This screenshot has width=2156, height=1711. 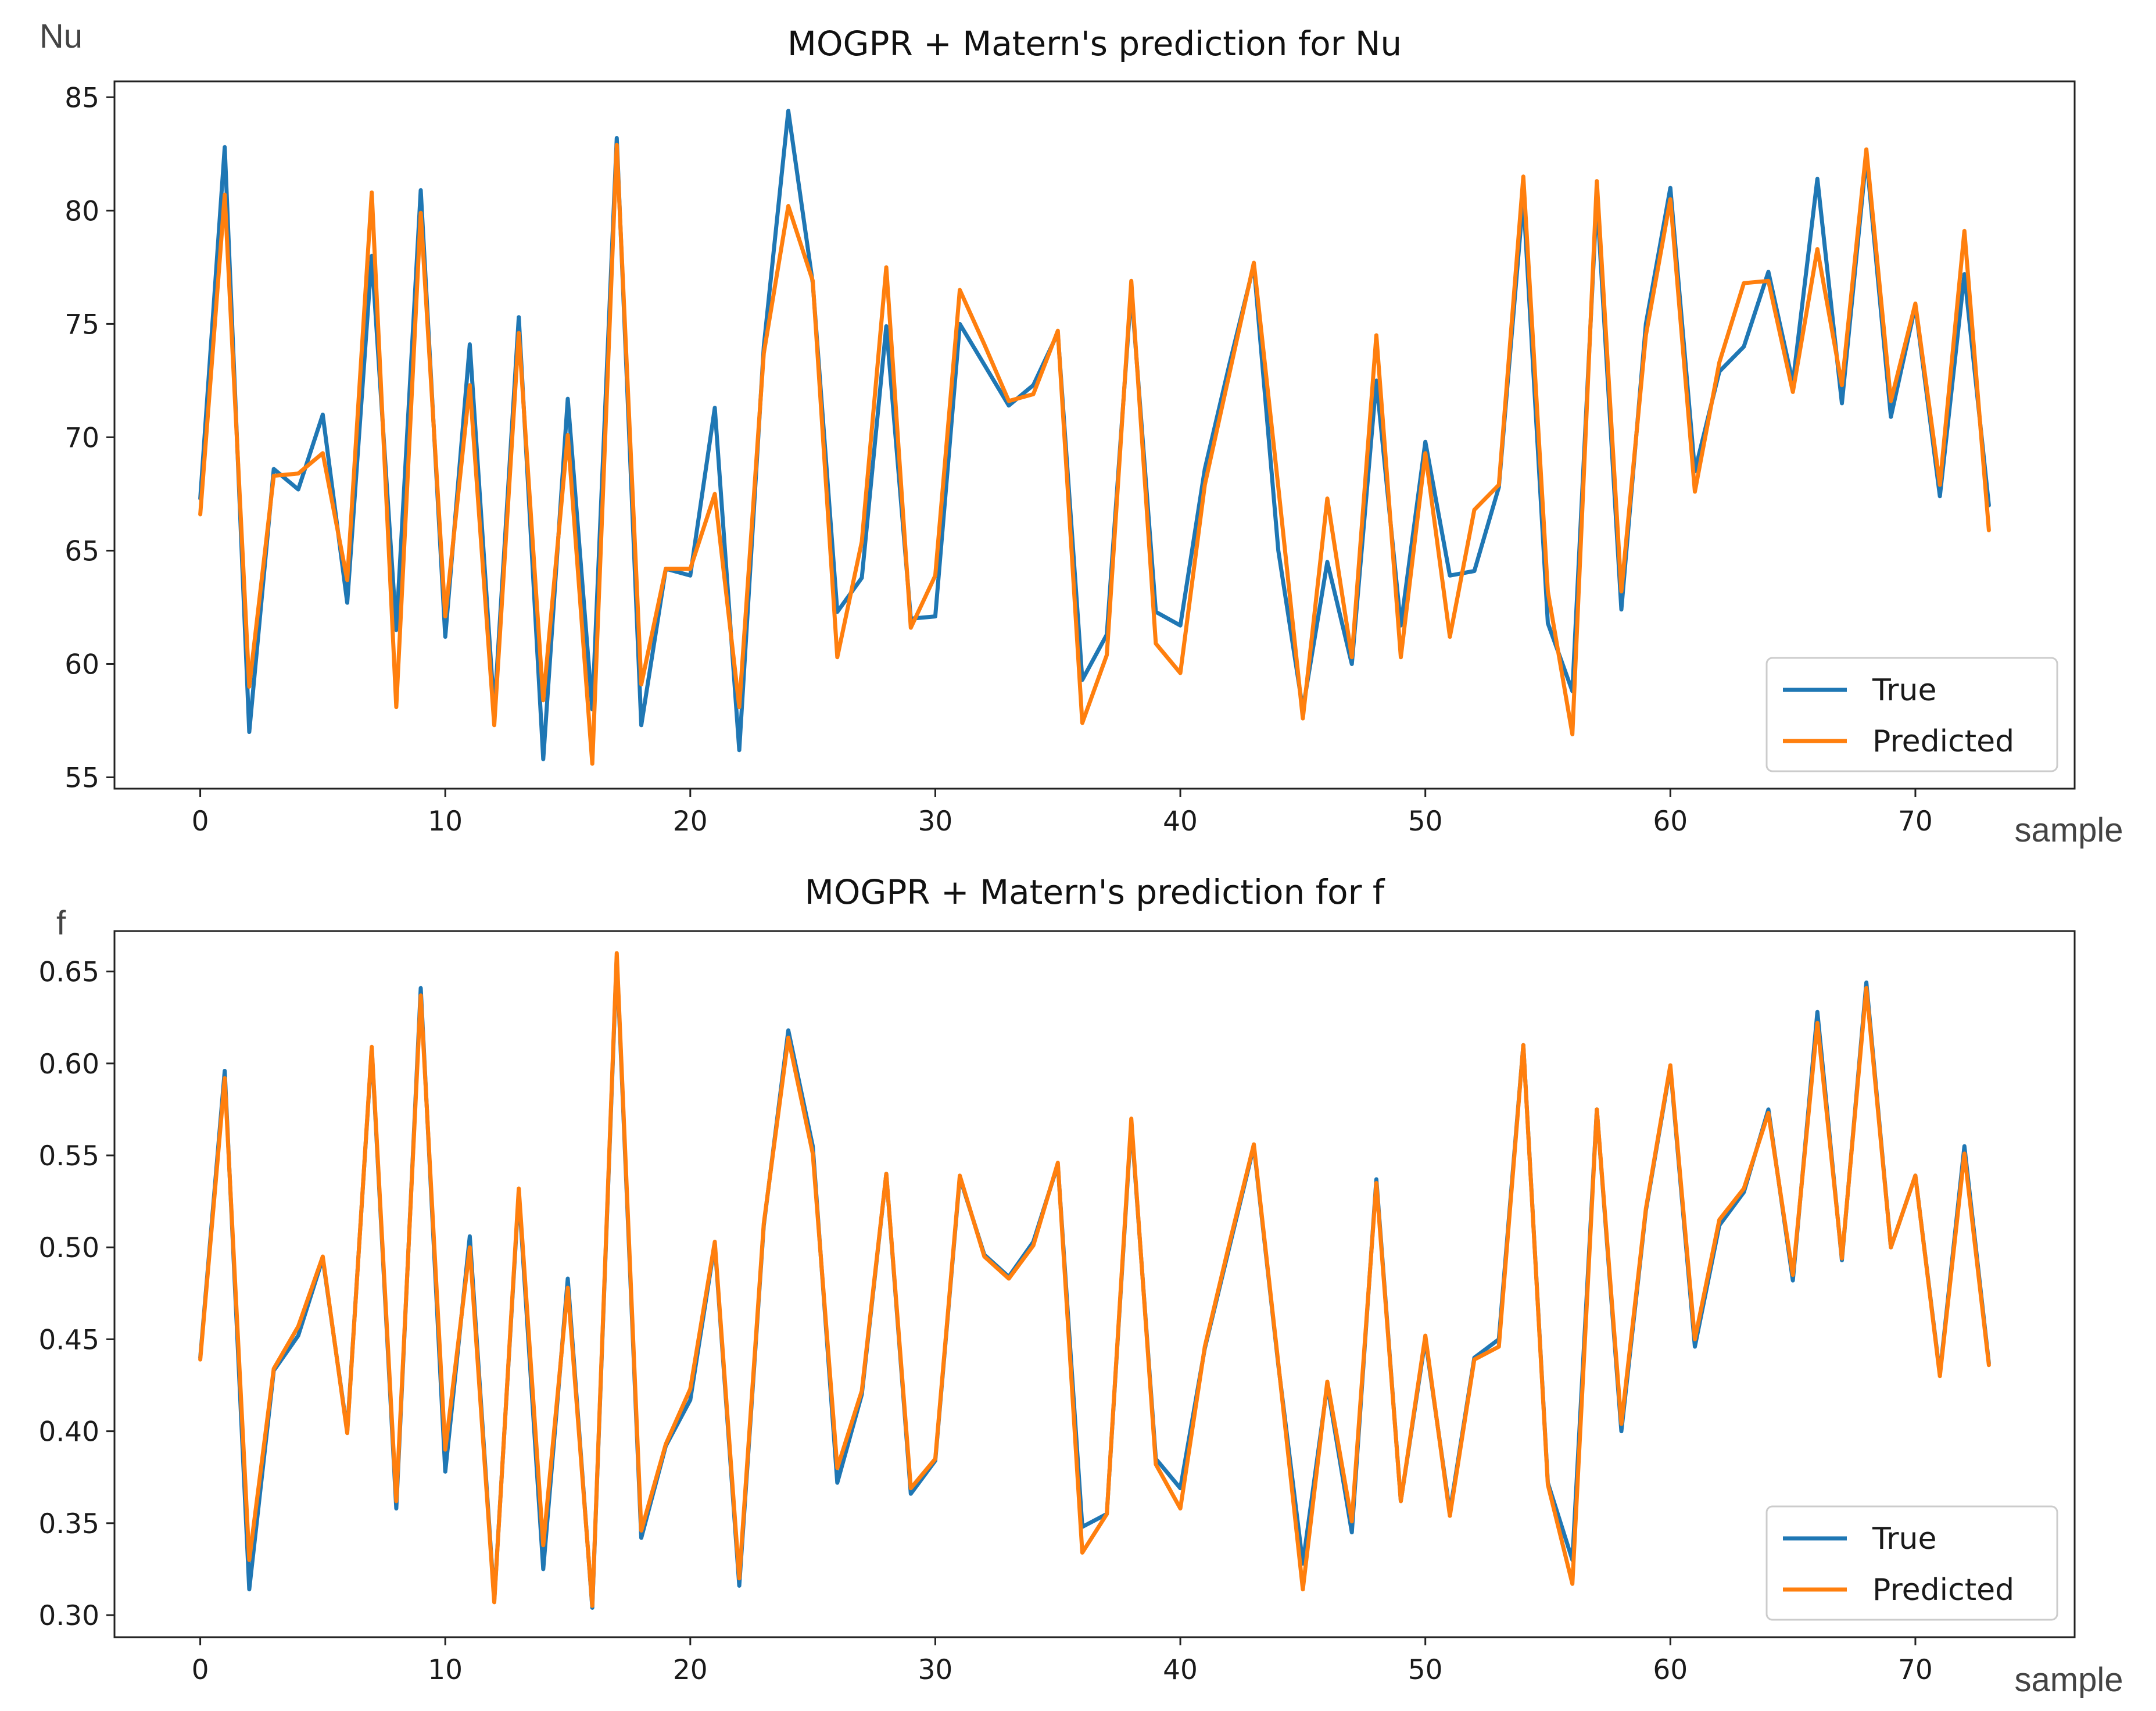 I want to click on y-tick-label: 0.50, so click(x=68, y=1248).